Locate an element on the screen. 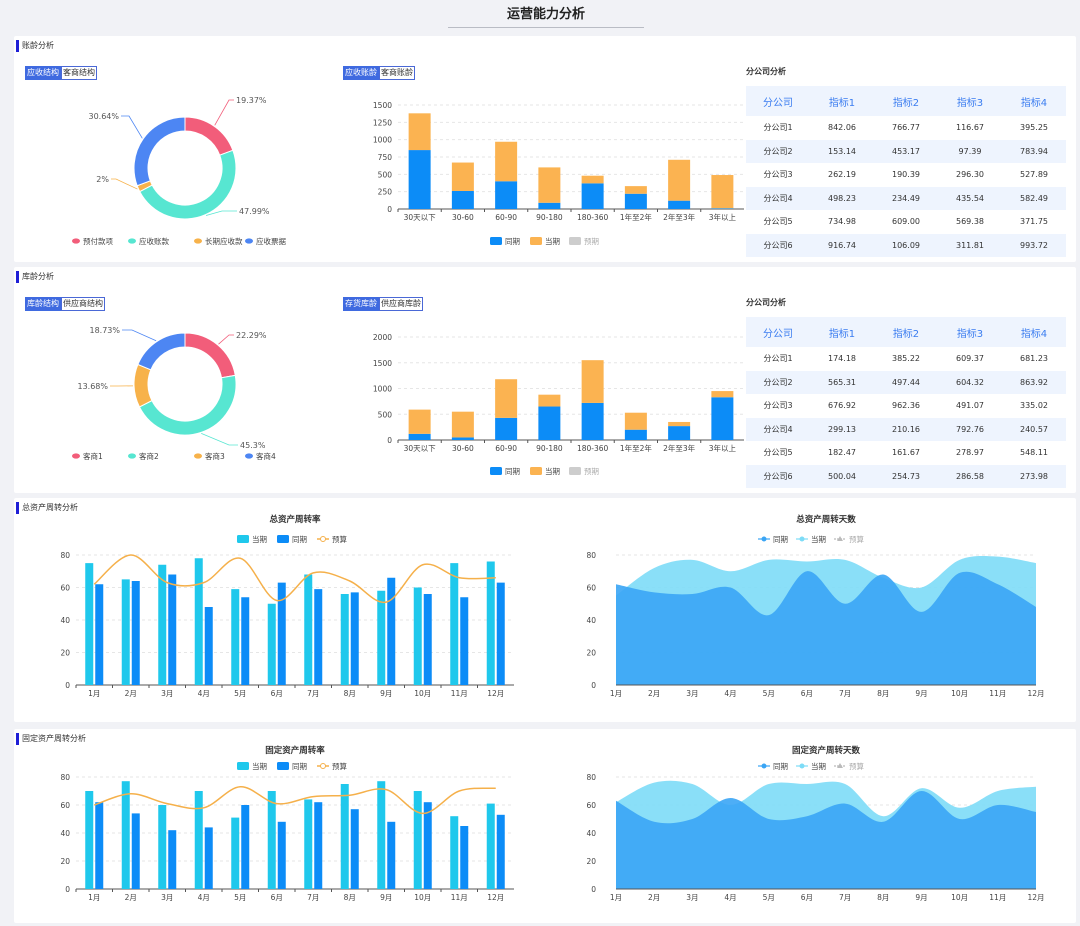 This screenshot has height=926, width=1080. tab-customer-structure: 客商结构 is located at coordinates (79, 73).